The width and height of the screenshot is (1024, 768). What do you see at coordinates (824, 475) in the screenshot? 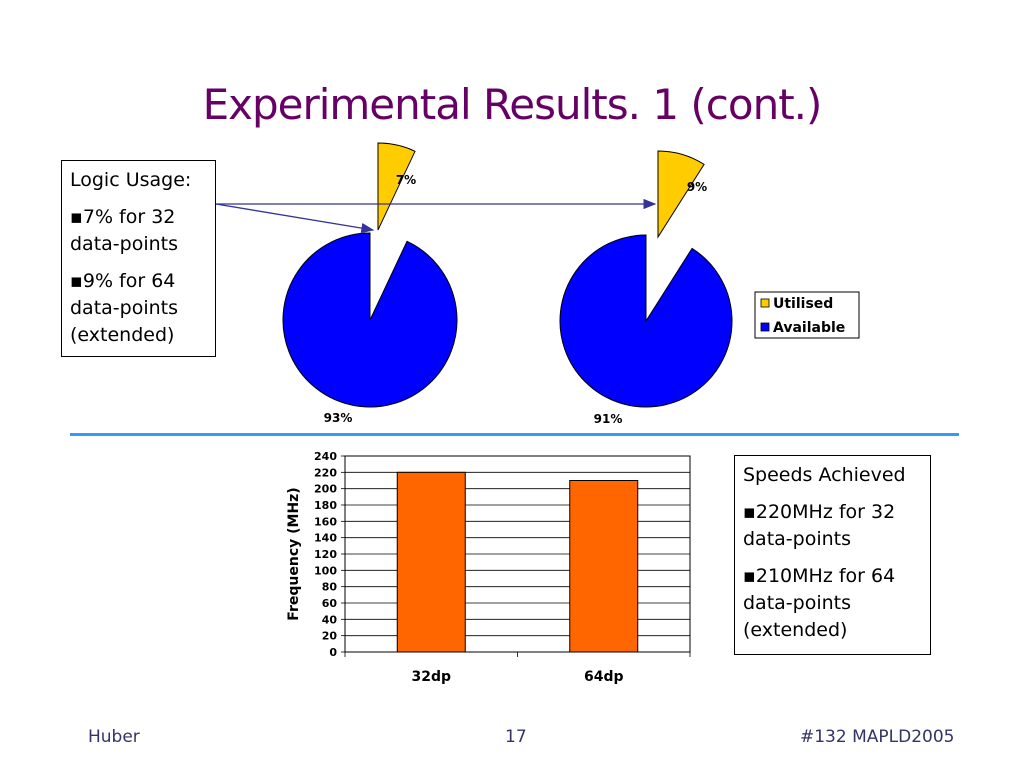
I see `speeds-heading: Speeds Achieved` at bounding box center [824, 475].